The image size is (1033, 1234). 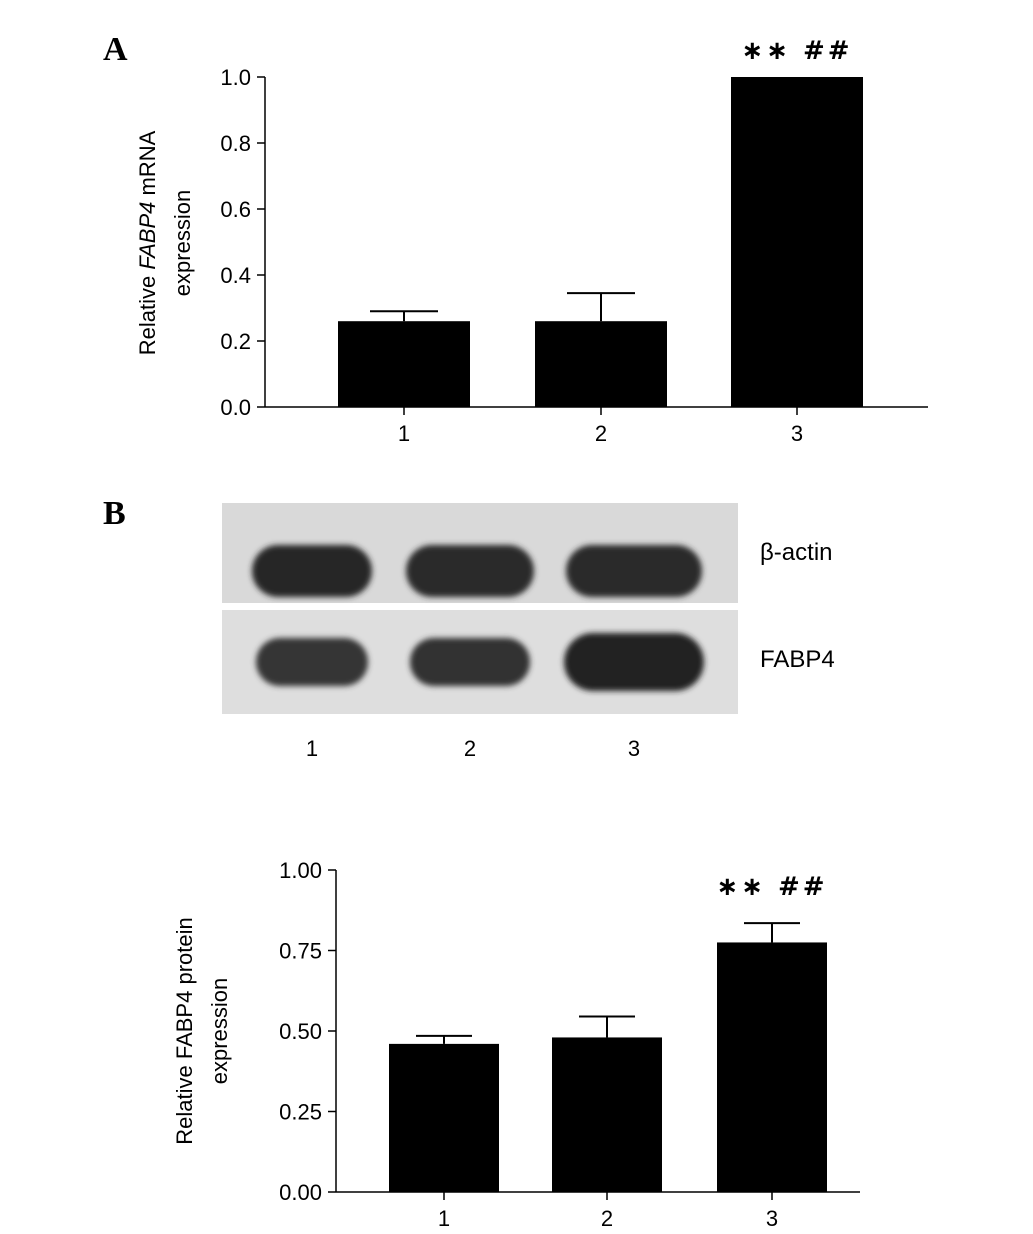 I want to click on y-tick-label: 1.00, so click(x=300, y=870).